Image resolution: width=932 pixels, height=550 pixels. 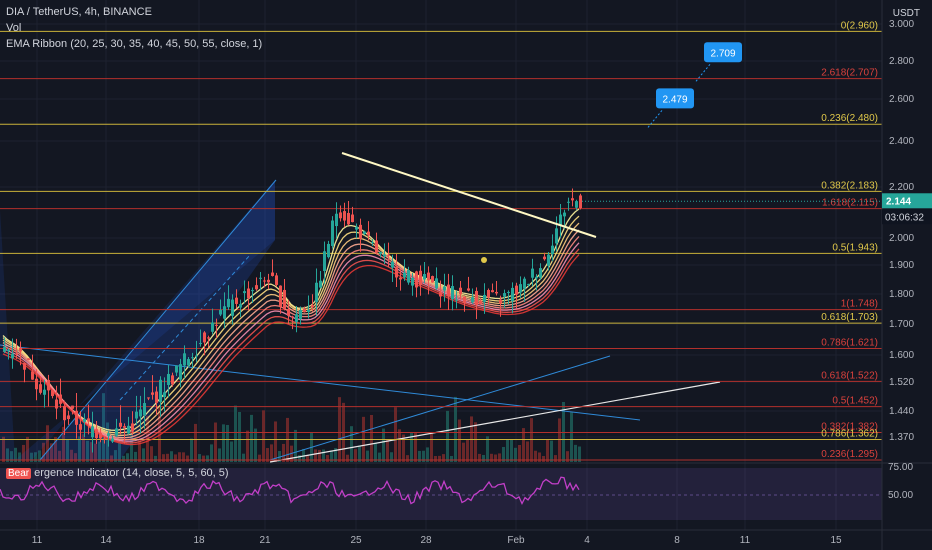 What do you see at coordinates (849, 433) in the screenshot?
I see `fib-label: 0.786(1.362)` at bounding box center [849, 433].